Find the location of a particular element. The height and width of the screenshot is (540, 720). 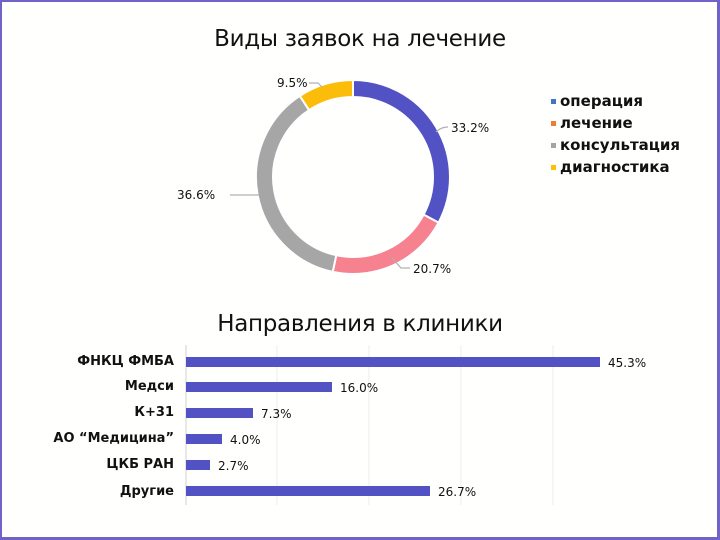

bar-value-label: 45.3% is located at coordinates (627, 363).